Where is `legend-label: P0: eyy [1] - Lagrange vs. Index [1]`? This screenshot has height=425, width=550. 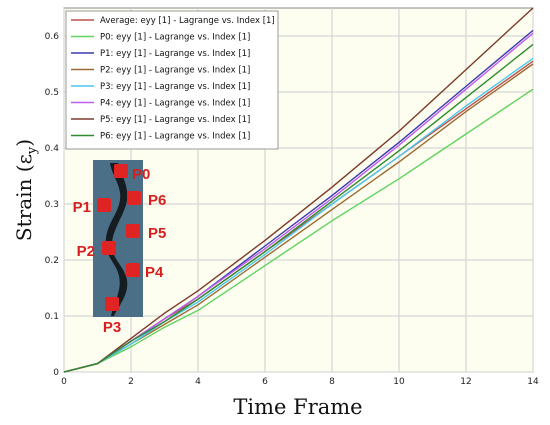 legend-label: P0: eyy [1] - Lagrange vs. Index [1] is located at coordinates (175, 38).